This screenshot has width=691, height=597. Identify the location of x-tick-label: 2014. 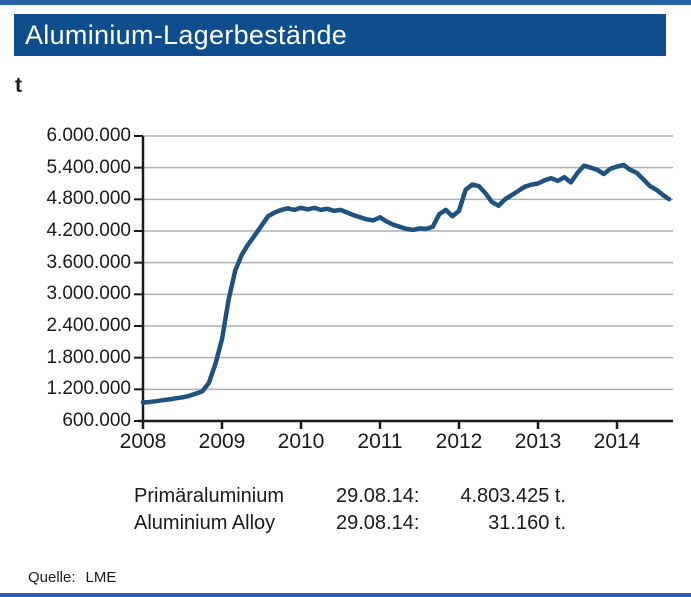
(617, 441).